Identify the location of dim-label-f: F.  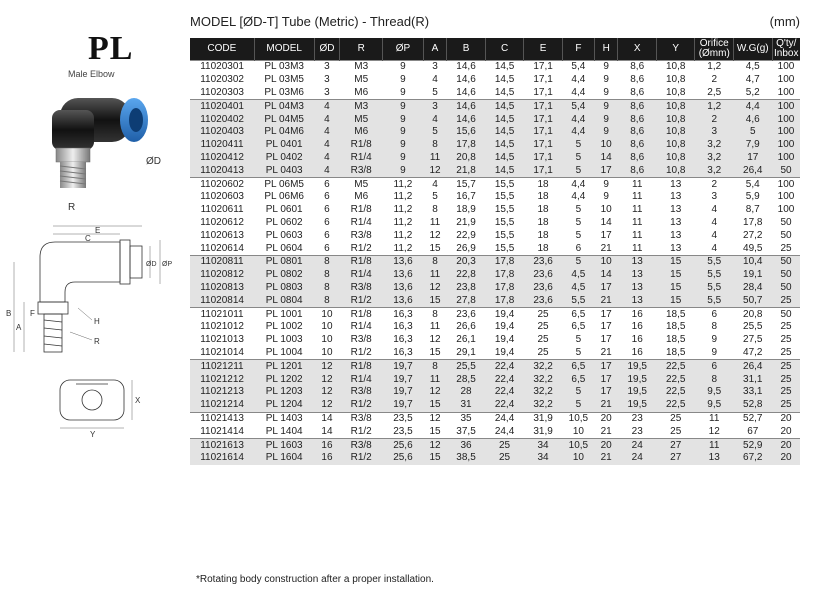
(32, 313).